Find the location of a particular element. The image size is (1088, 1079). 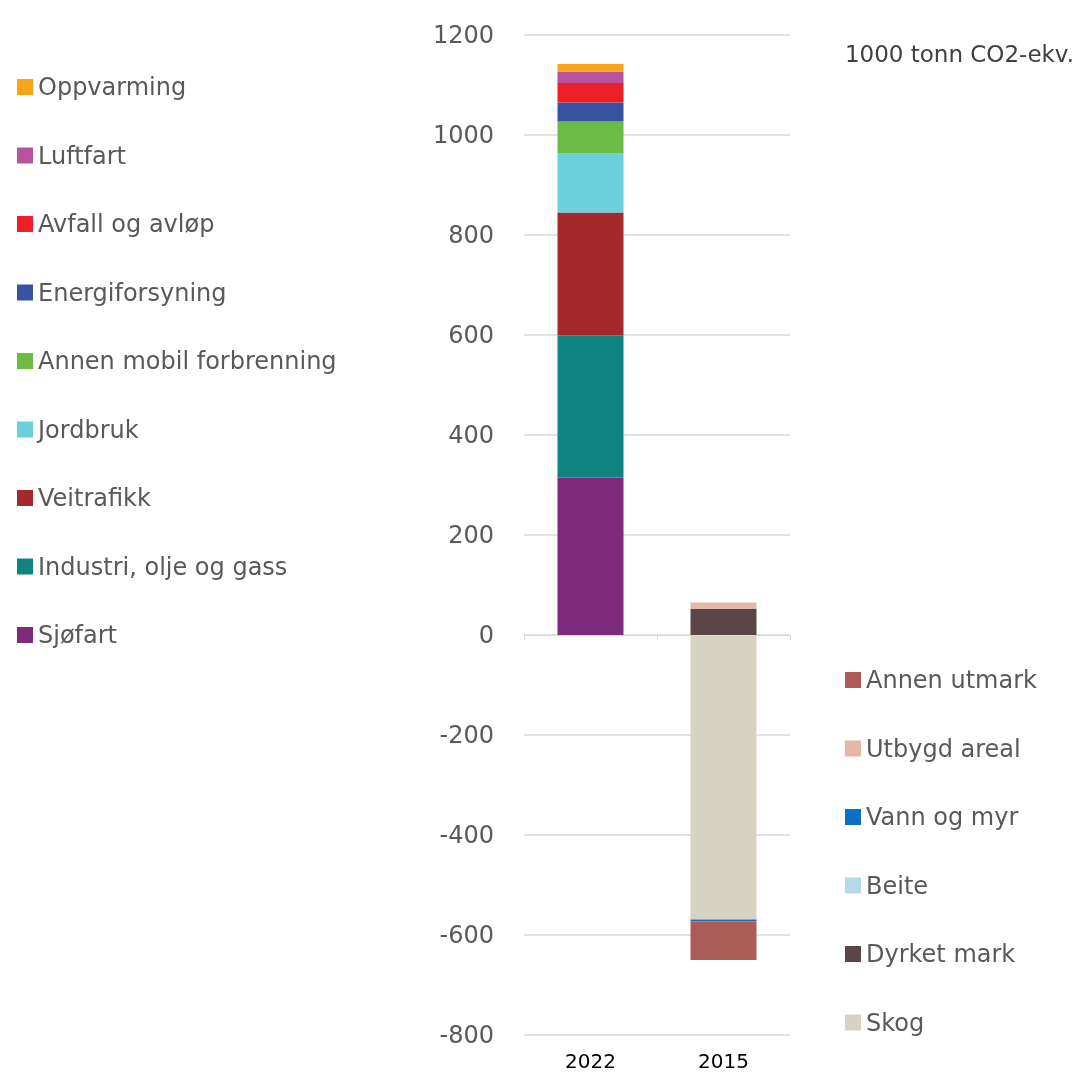

legend-label: Avfall og avløp is located at coordinates (126, 224).